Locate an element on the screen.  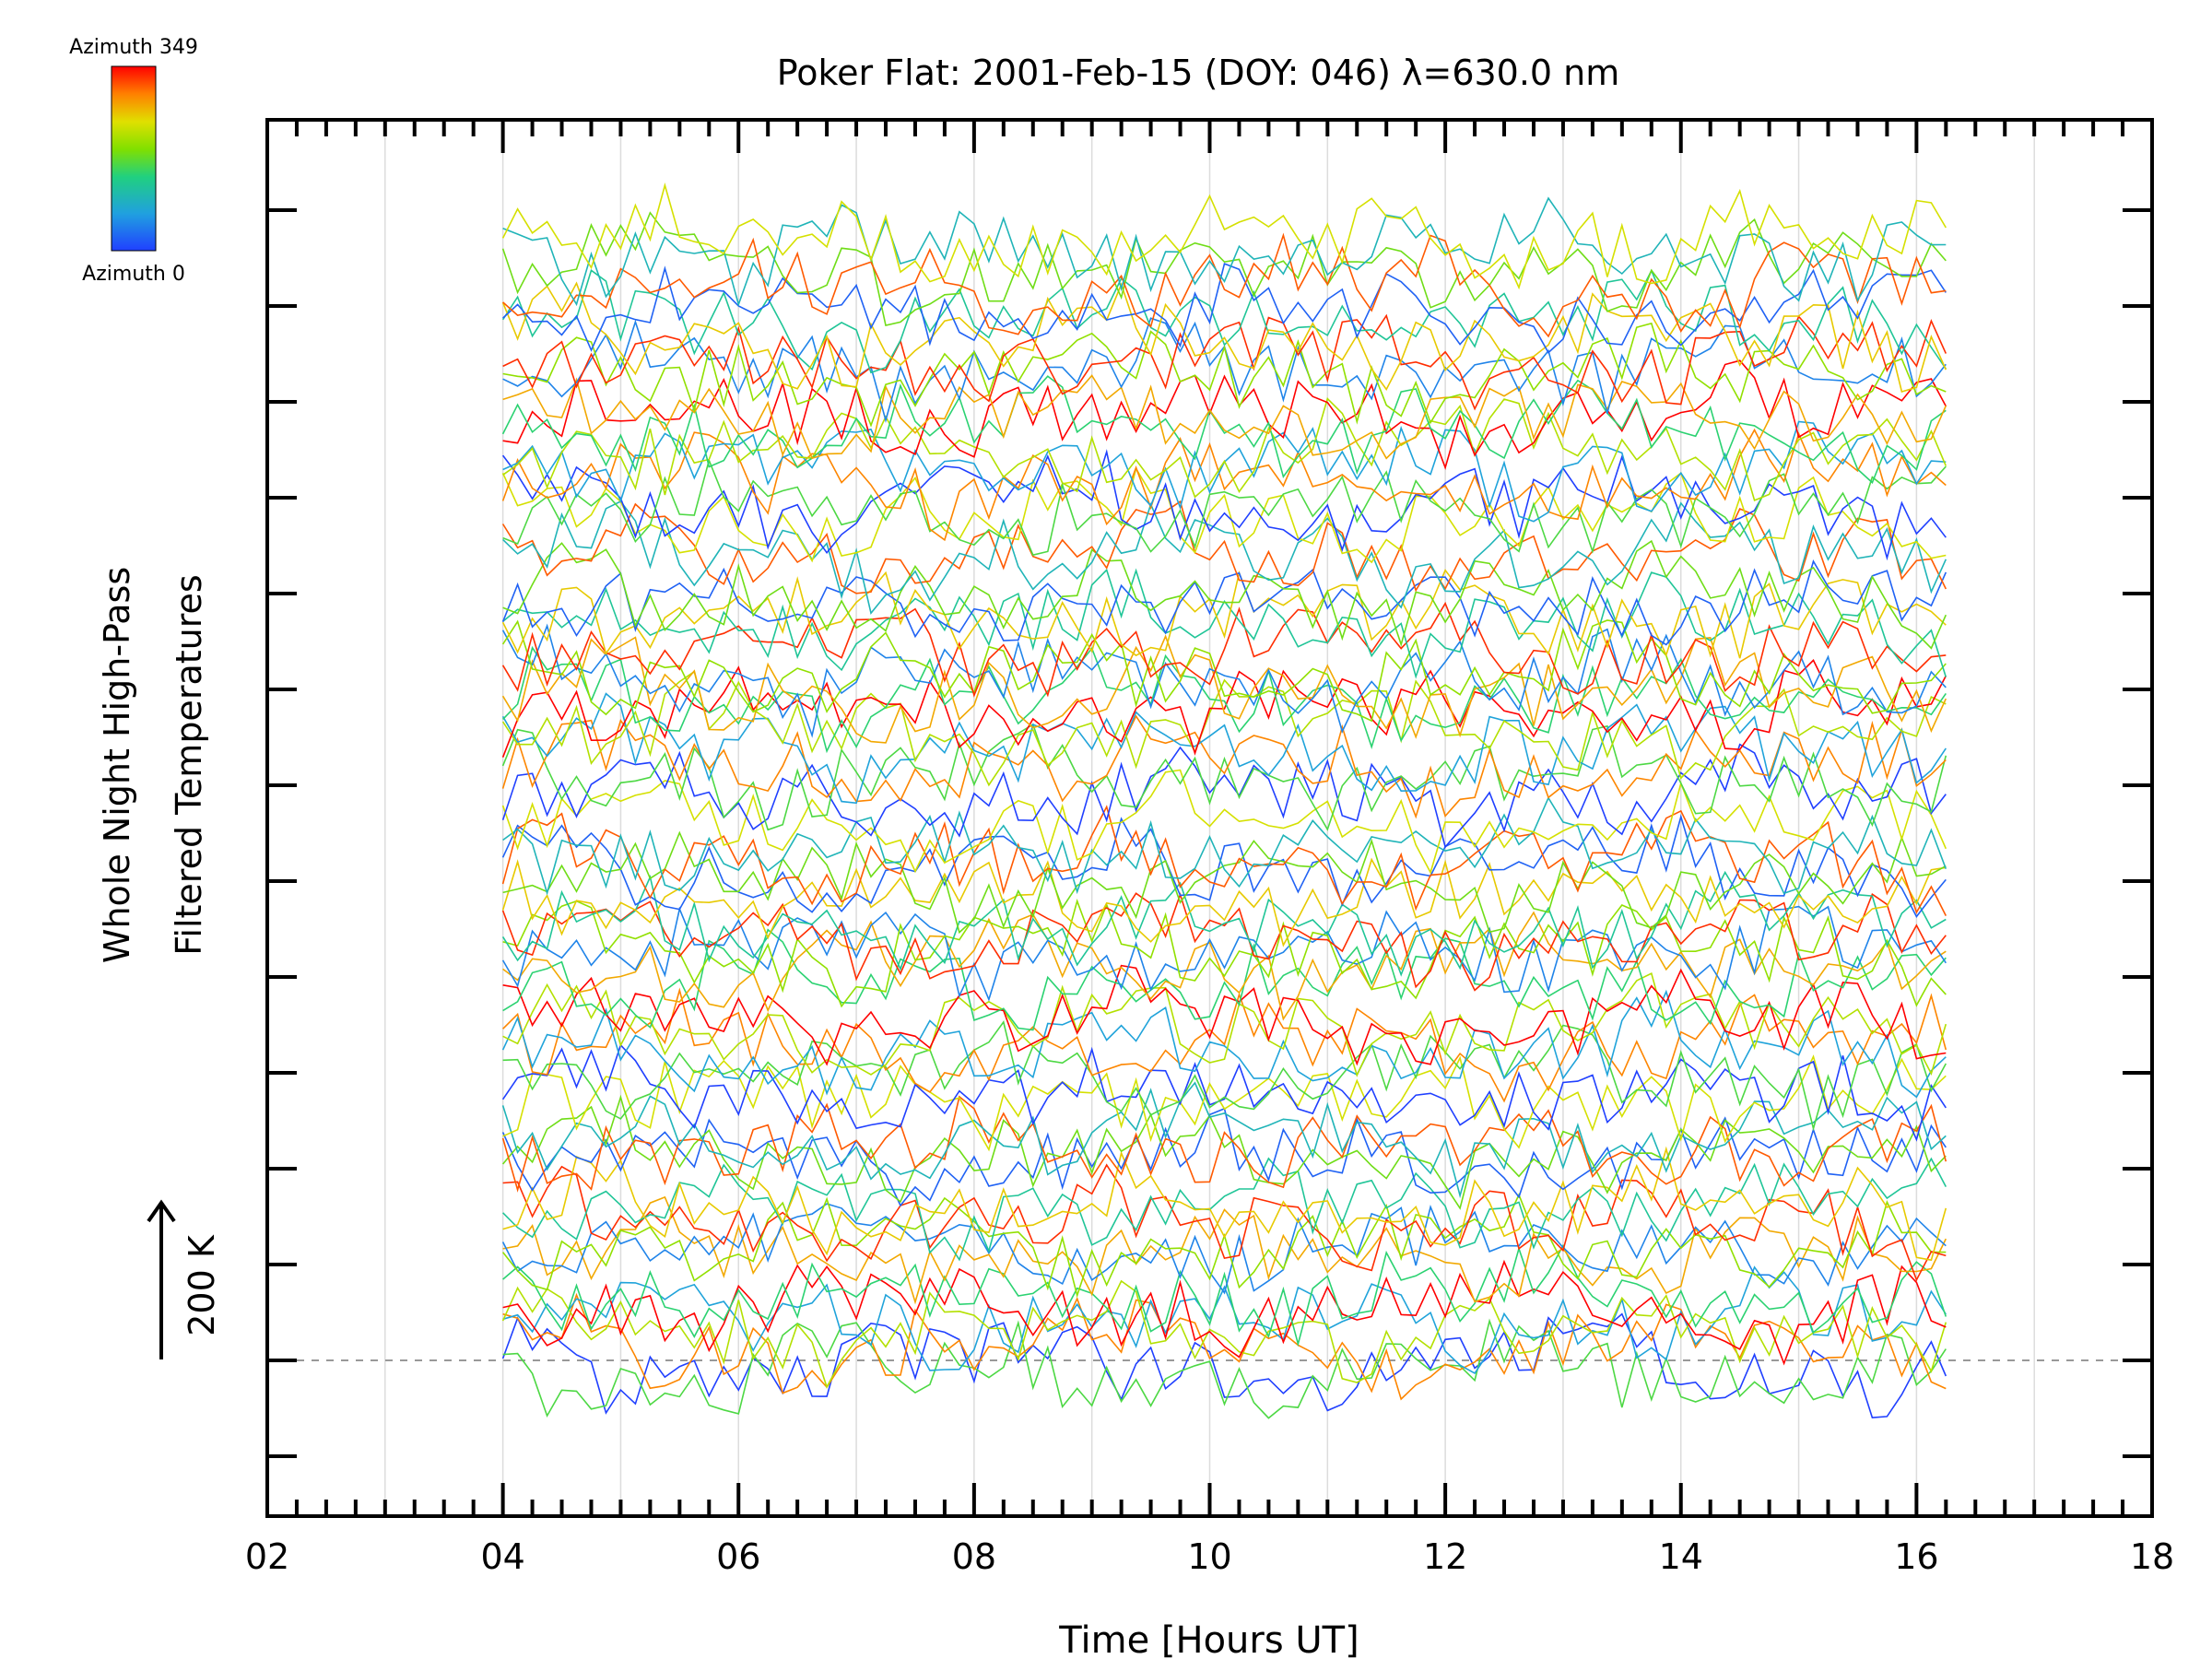
x-tick-labels: 02 04 06 08 10 12 14 16 18 is located at coordinates (1209, 1556).